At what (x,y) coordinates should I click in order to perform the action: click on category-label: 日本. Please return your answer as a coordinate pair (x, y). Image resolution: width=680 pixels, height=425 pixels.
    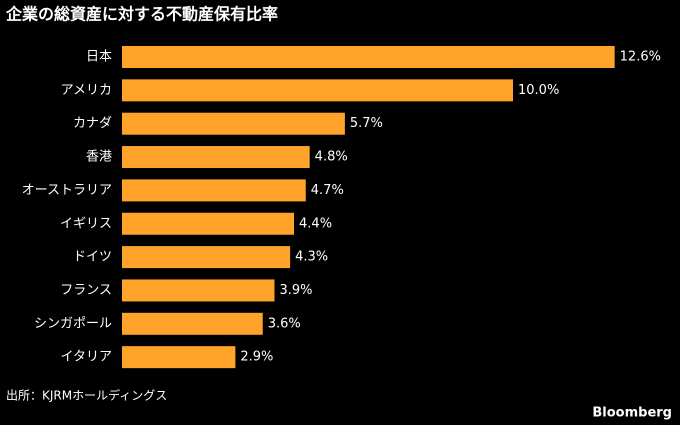
    Looking at the image, I should click on (99, 57).